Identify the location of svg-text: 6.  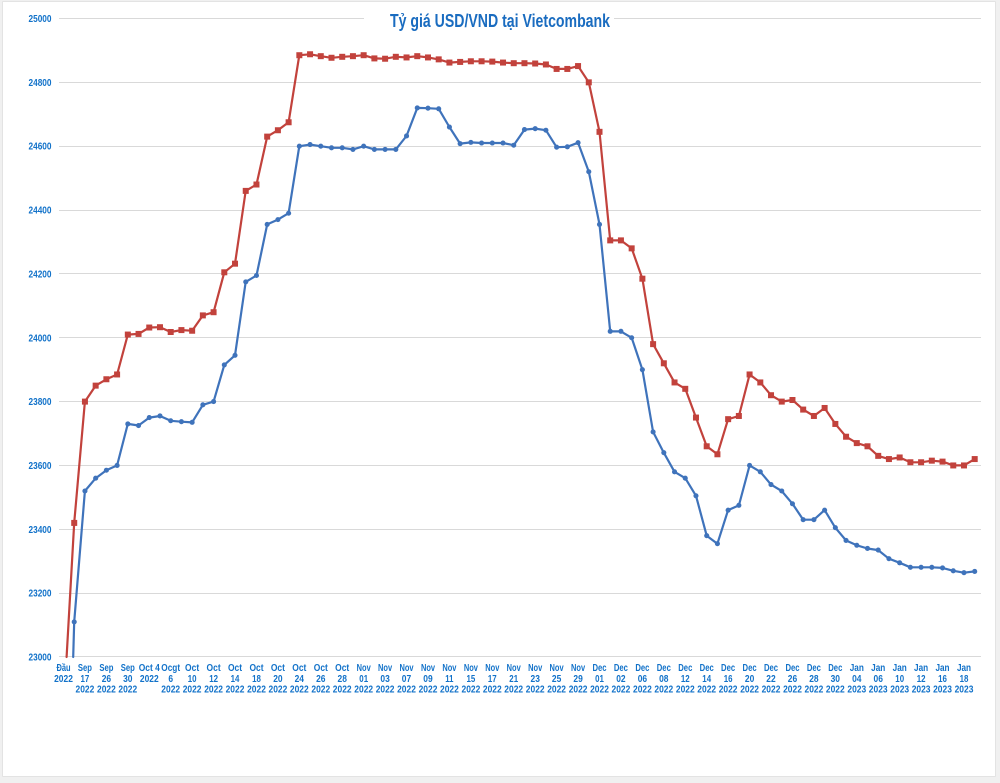
(170, 679).